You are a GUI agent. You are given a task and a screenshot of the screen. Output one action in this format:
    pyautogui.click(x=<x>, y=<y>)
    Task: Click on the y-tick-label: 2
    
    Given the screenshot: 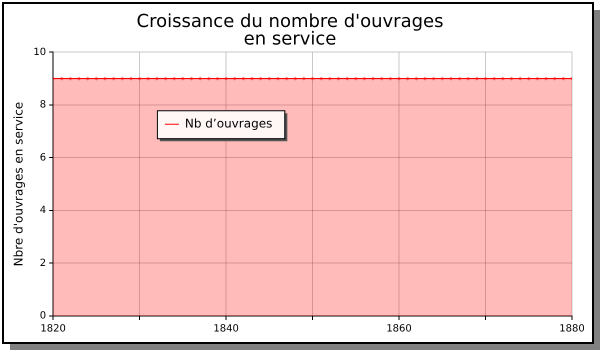 What is the action you would take?
    pyautogui.click(x=43, y=263)
    